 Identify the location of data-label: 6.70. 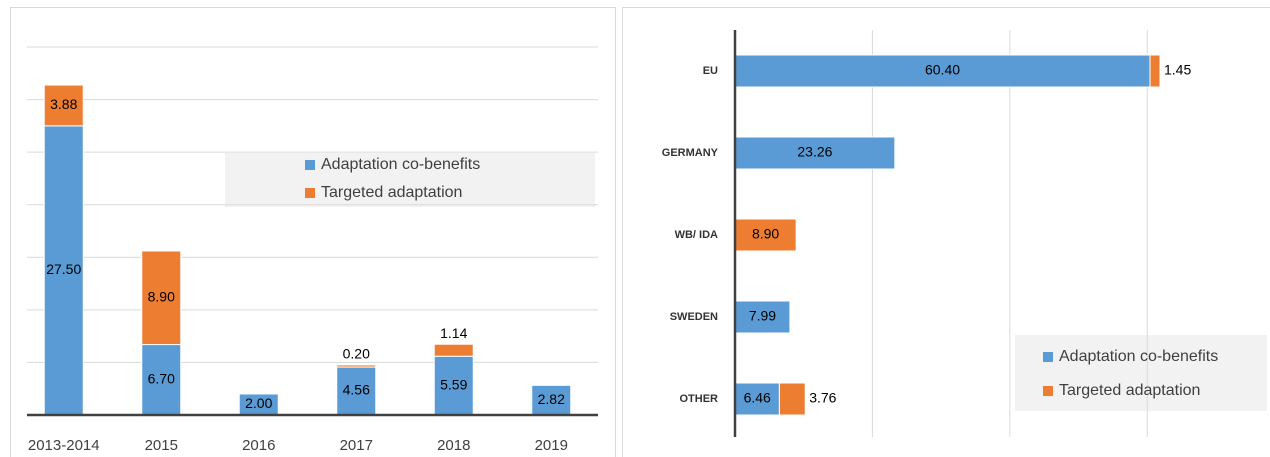
(161, 378).